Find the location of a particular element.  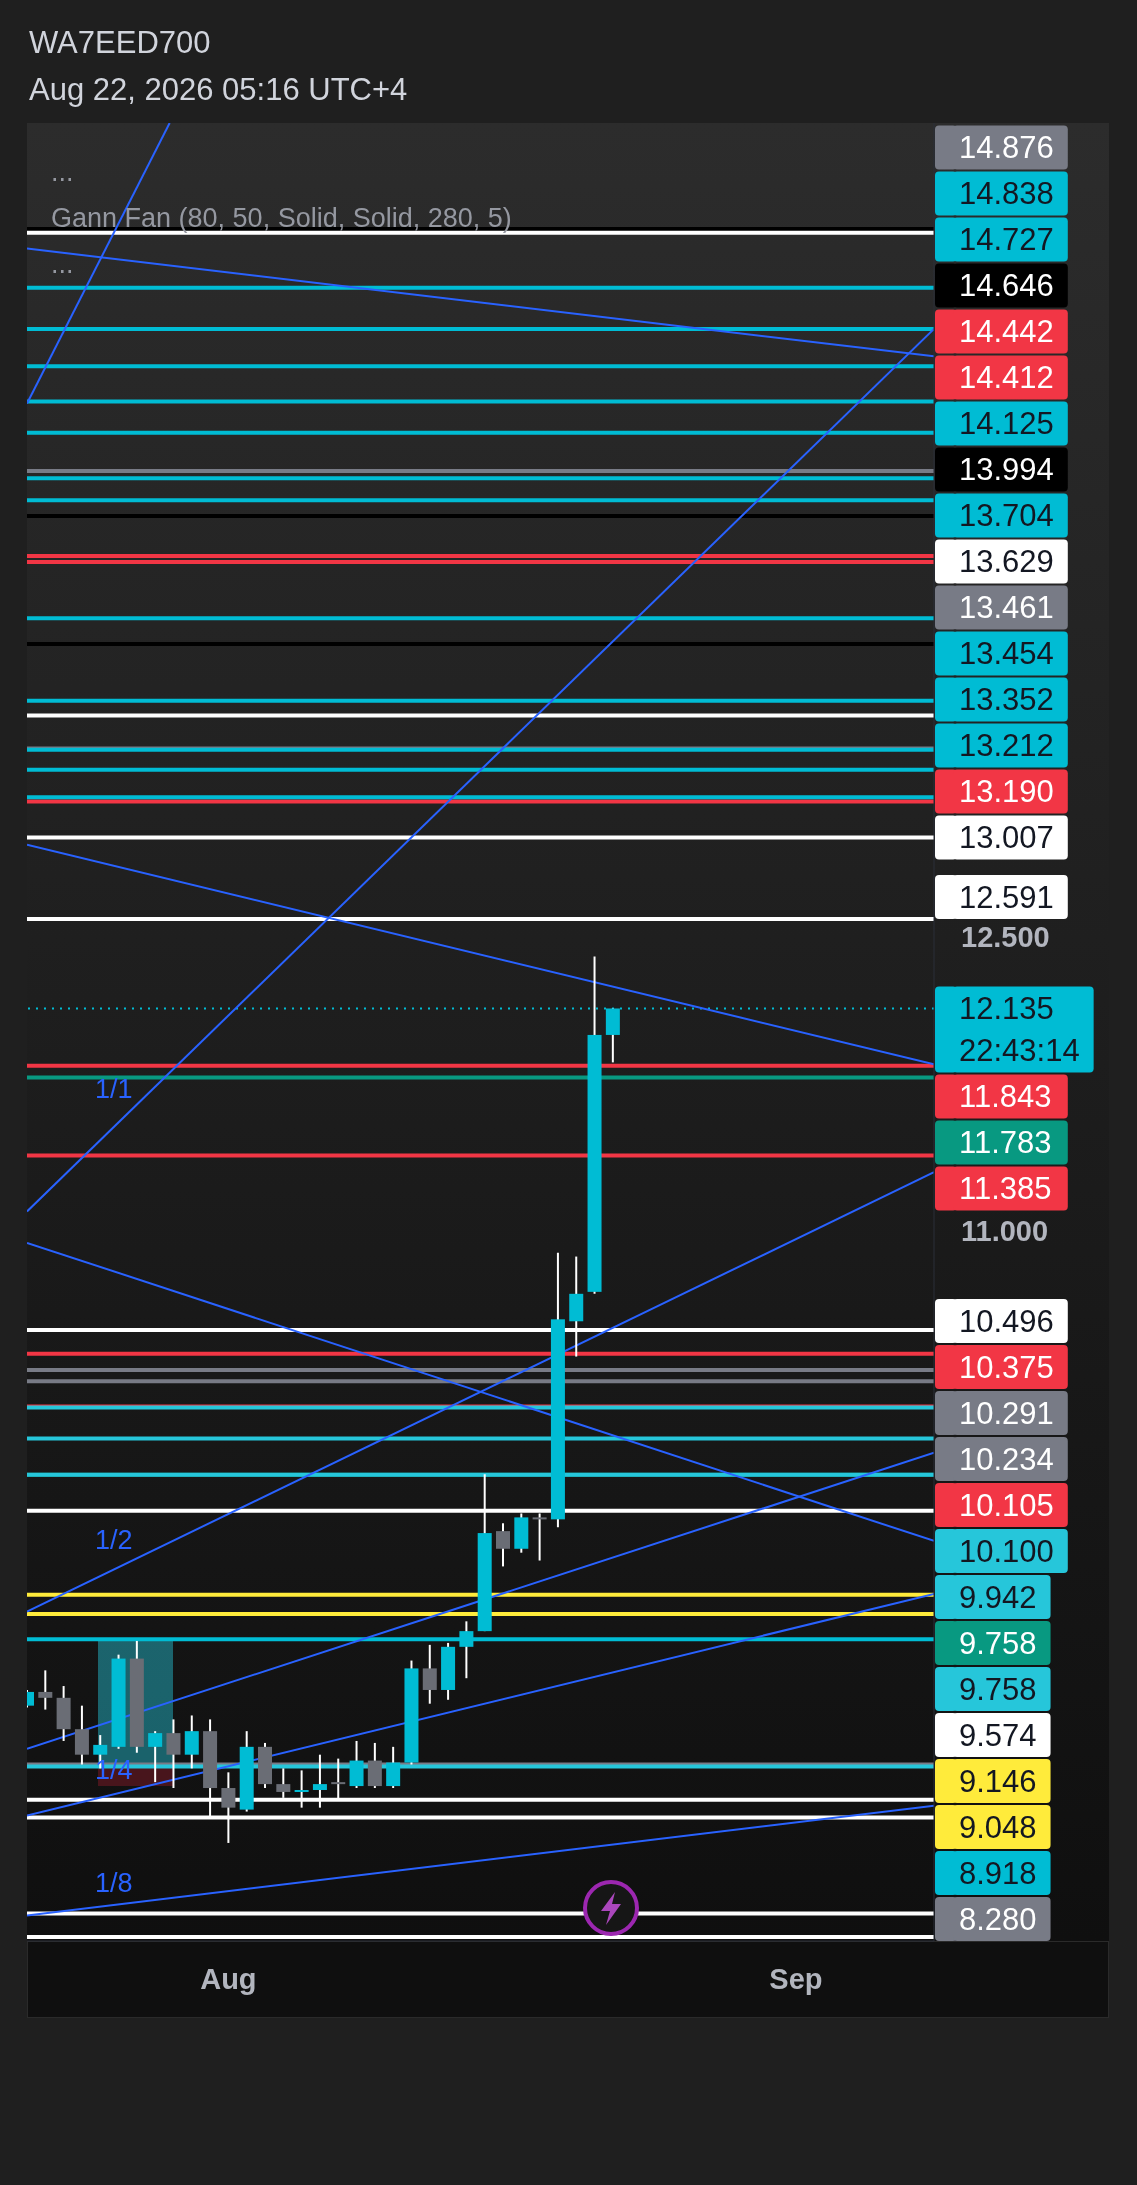

legend-label: 13.461 is located at coordinates (1006, 607).